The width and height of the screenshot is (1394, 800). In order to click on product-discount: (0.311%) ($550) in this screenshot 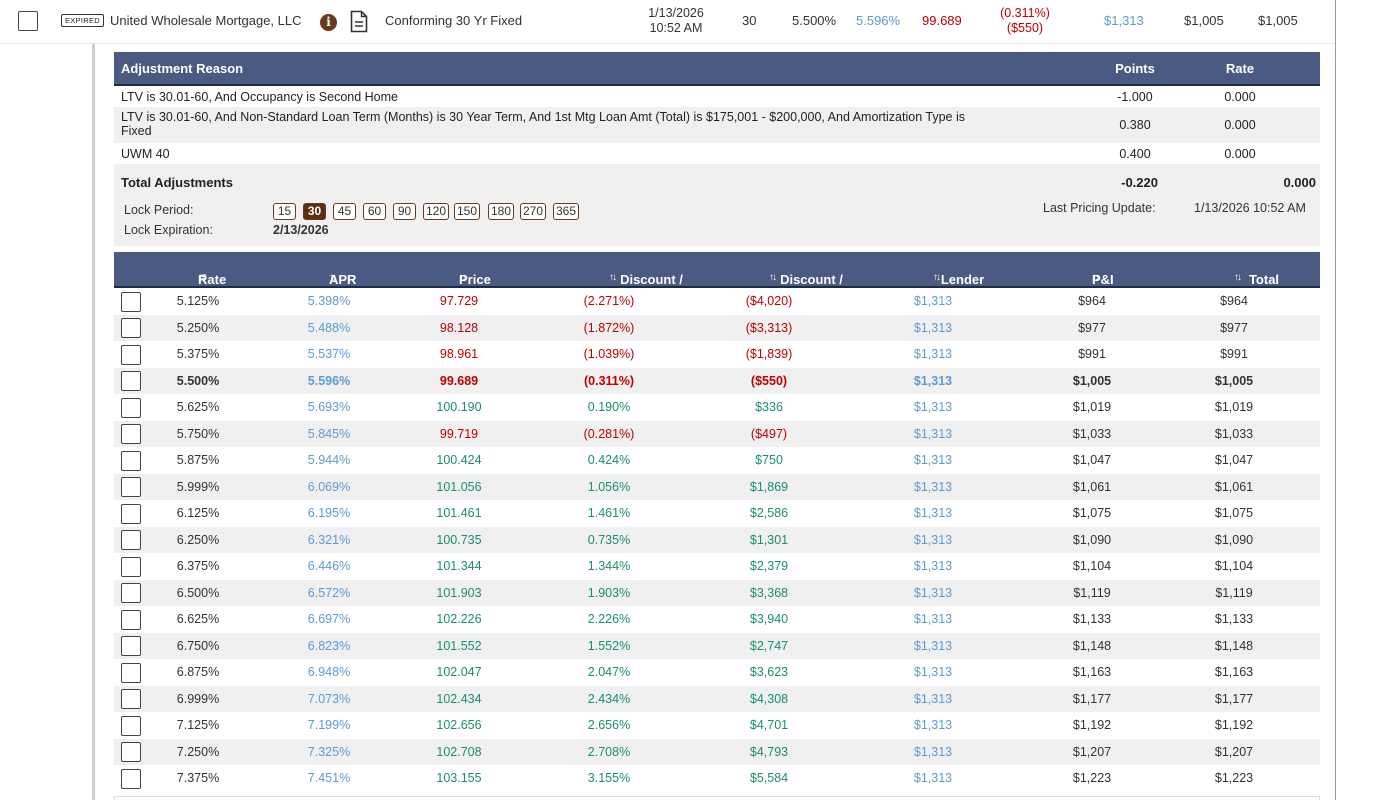, I will do `click(1025, 21)`.